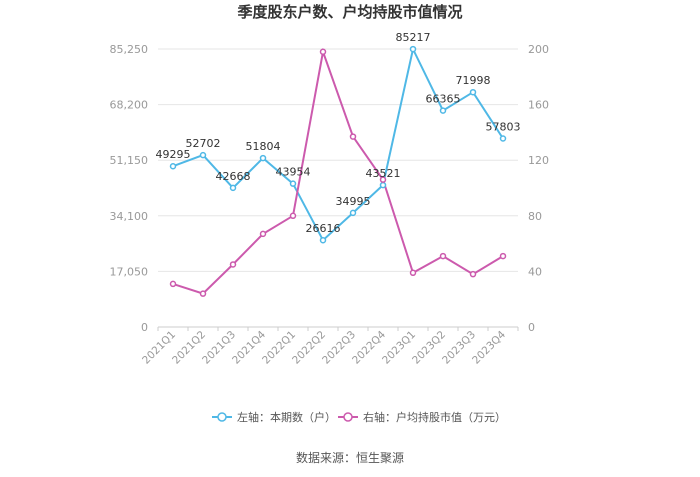  I want to click on left-tick-label: 85,250, so click(129, 49).